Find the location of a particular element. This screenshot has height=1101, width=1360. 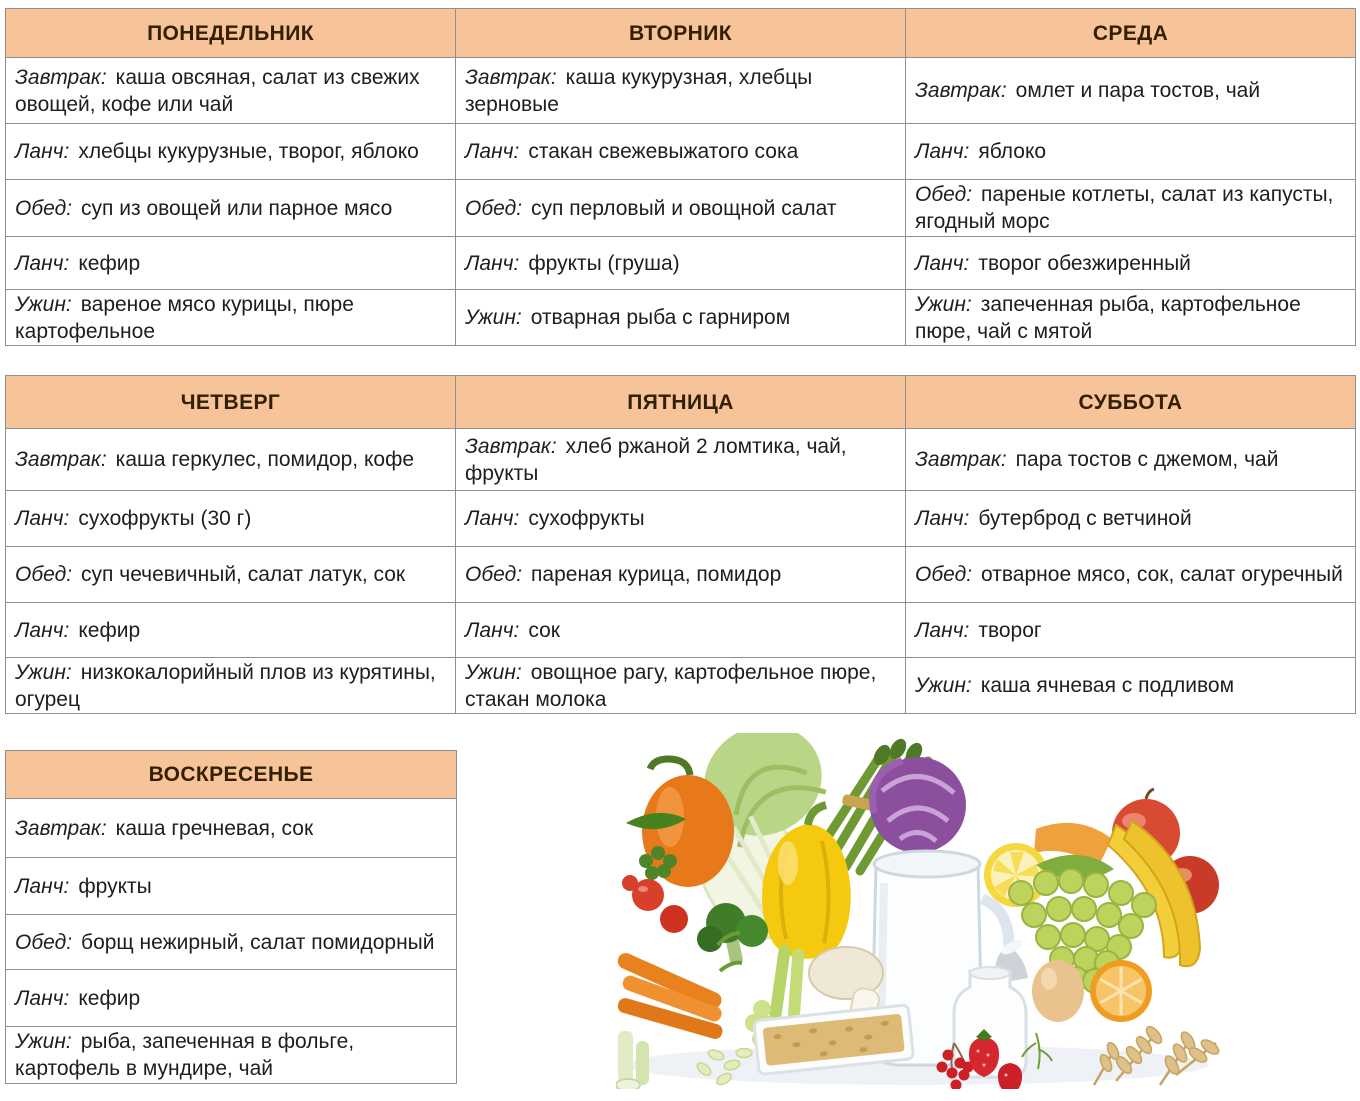

meal-entry: Ланч: бутерброд с ветчиной is located at coordinates (1053, 518).